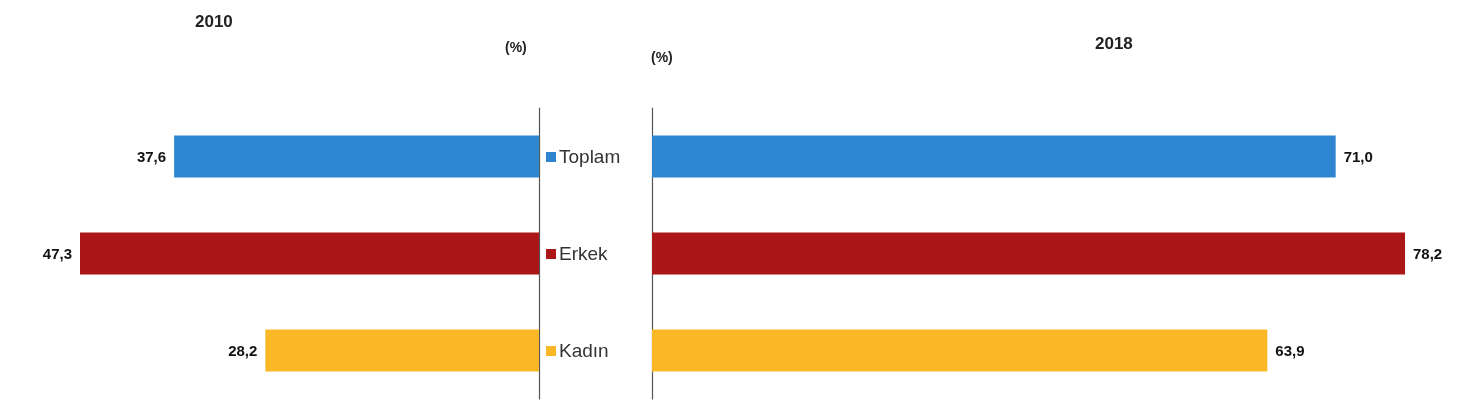 The height and width of the screenshot is (401, 1482). I want to click on data-label: 47,3, so click(57, 253).